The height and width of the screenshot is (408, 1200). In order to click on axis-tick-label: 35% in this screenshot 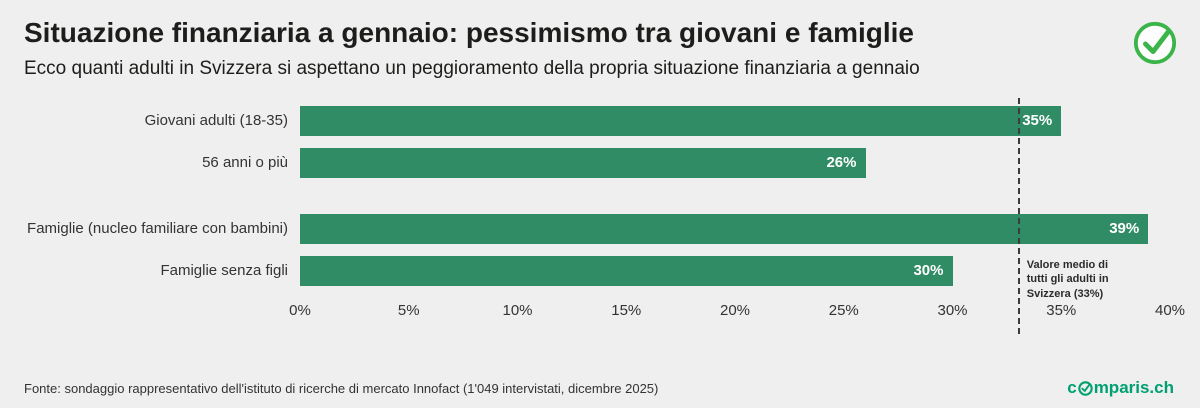, I will do `click(1061, 310)`.